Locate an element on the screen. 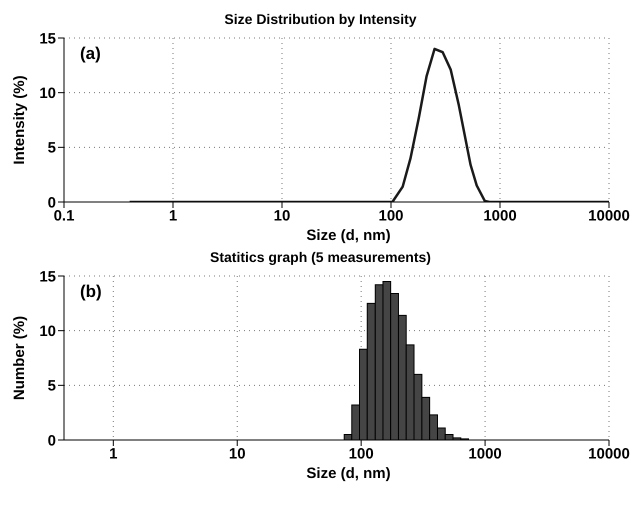 The image size is (641, 511). y-axis-title: Intensity (%) is located at coordinates (20, 120).